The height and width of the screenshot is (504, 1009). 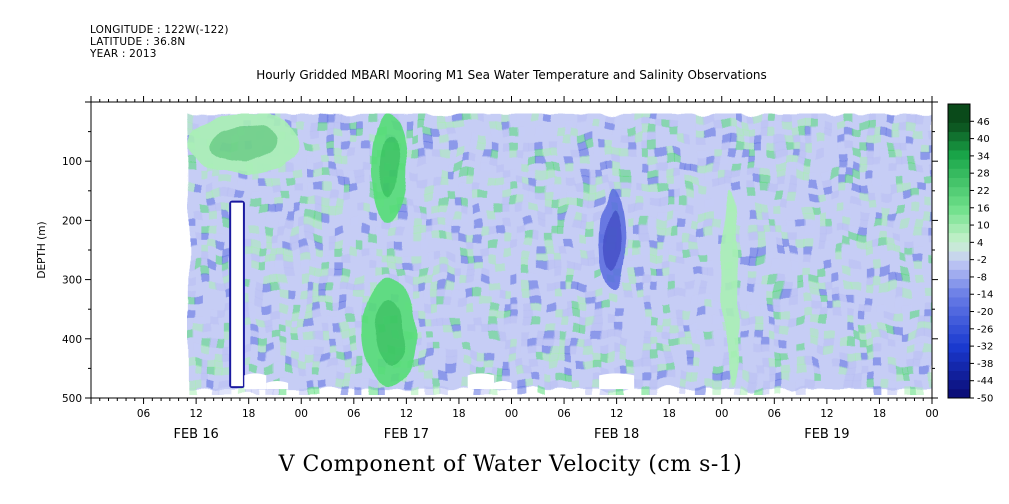 What do you see at coordinates (983, 191) in the screenshot?
I see `colorbar-label: 22` at bounding box center [983, 191].